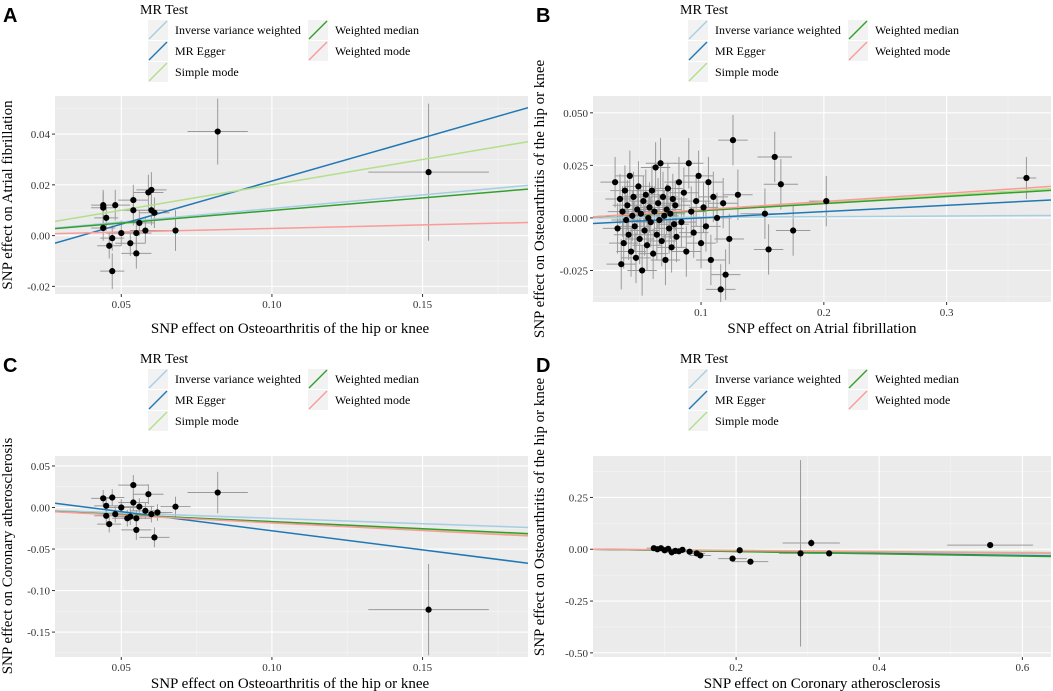 This screenshot has width=1053, height=691. I want to click on legend-label: Simple mode, so click(747, 421).